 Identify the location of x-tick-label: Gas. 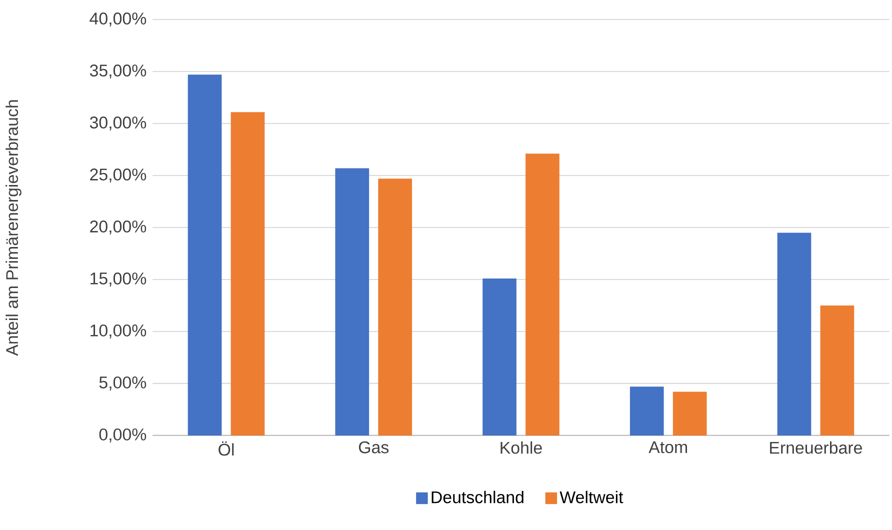
(373, 447).